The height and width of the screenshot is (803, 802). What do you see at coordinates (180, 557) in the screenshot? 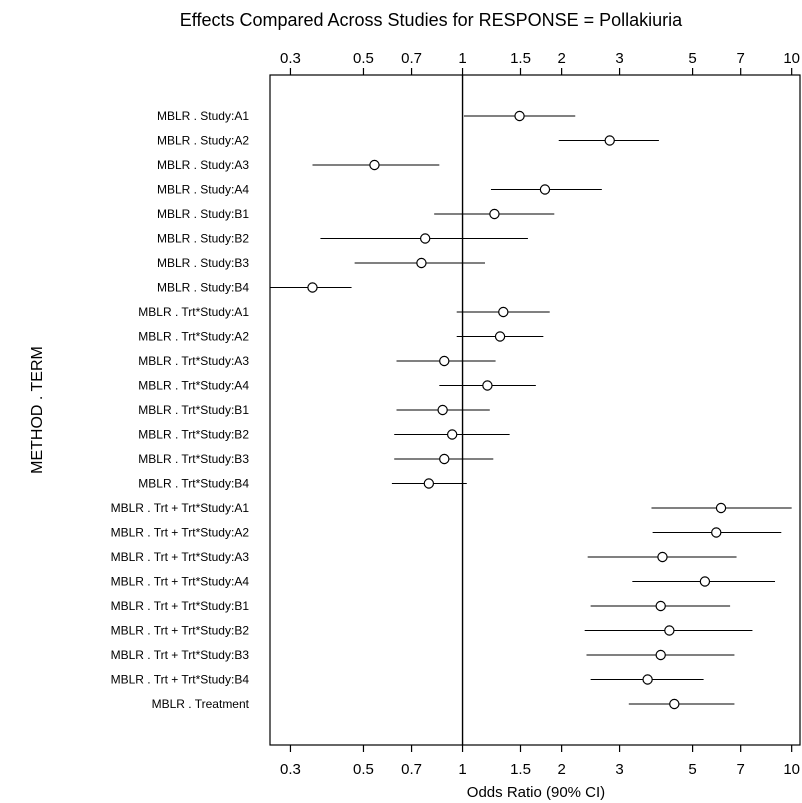
I see `row-label: MBLR . Trt + Trt*Study:A3` at bounding box center [180, 557].